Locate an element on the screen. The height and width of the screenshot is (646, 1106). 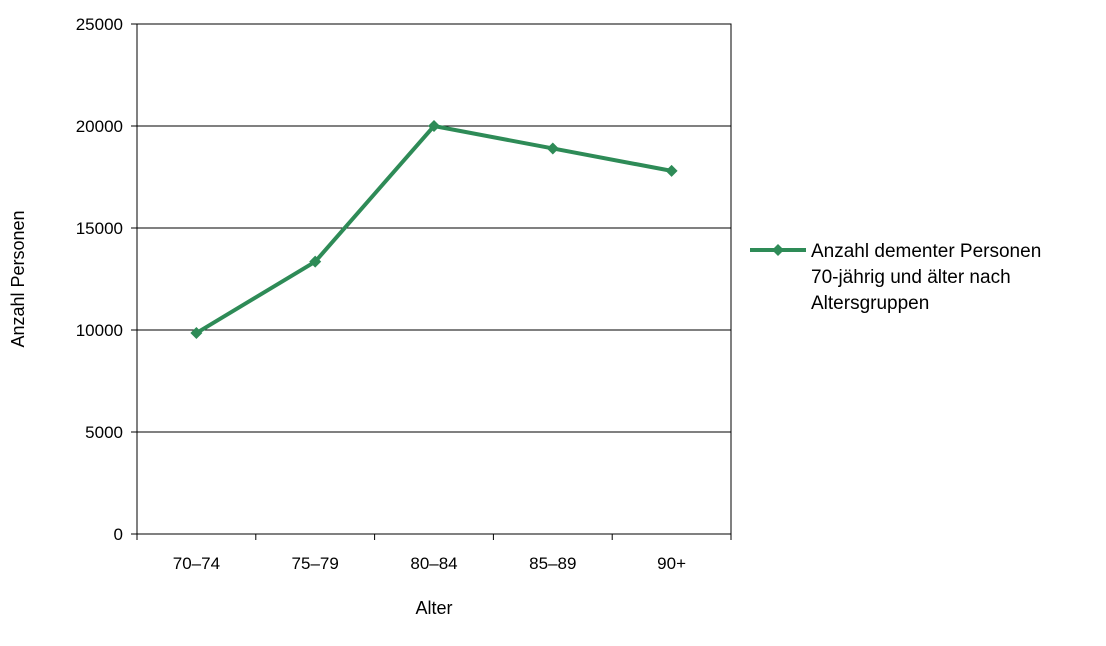
y-tick-label: 10000 is located at coordinates (99, 330).